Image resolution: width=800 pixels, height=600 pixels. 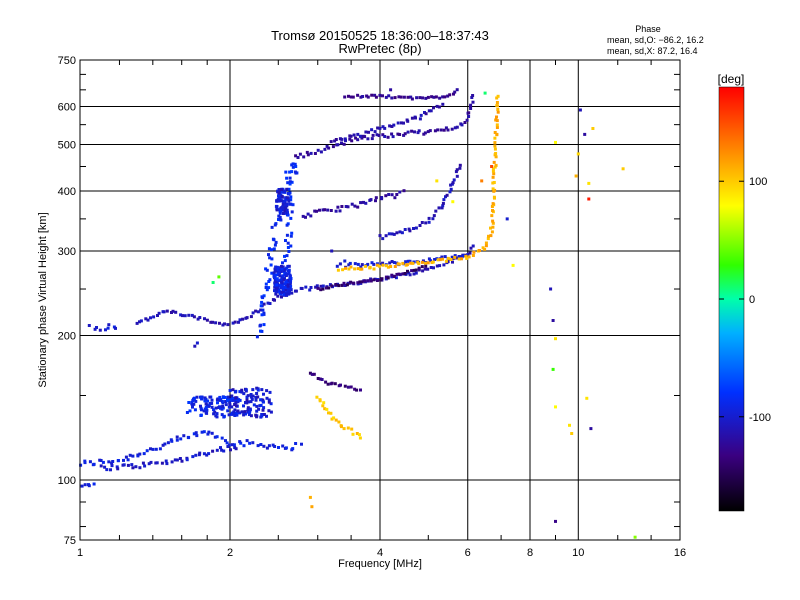 What do you see at coordinates (80, 553) in the screenshot?
I see `x-tick-label: 1` at bounding box center [80, 553].